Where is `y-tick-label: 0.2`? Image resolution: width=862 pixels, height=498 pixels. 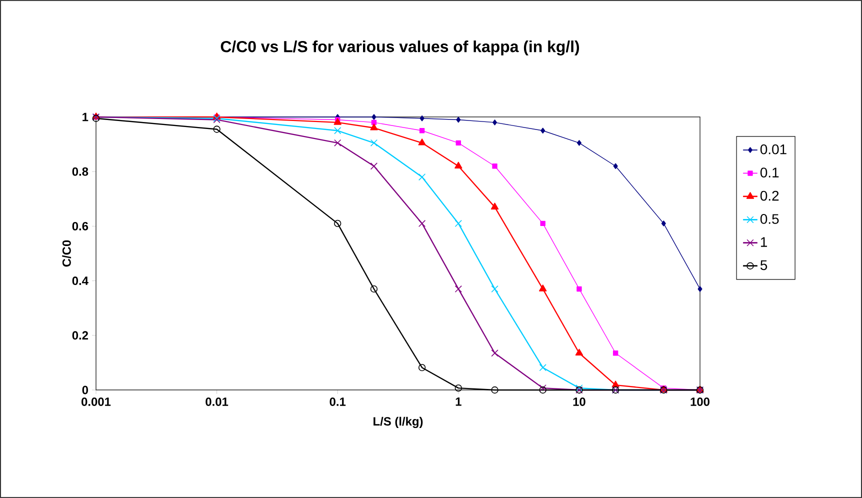 y-tick-label: 0.2 is located at coordinates (80, 335).